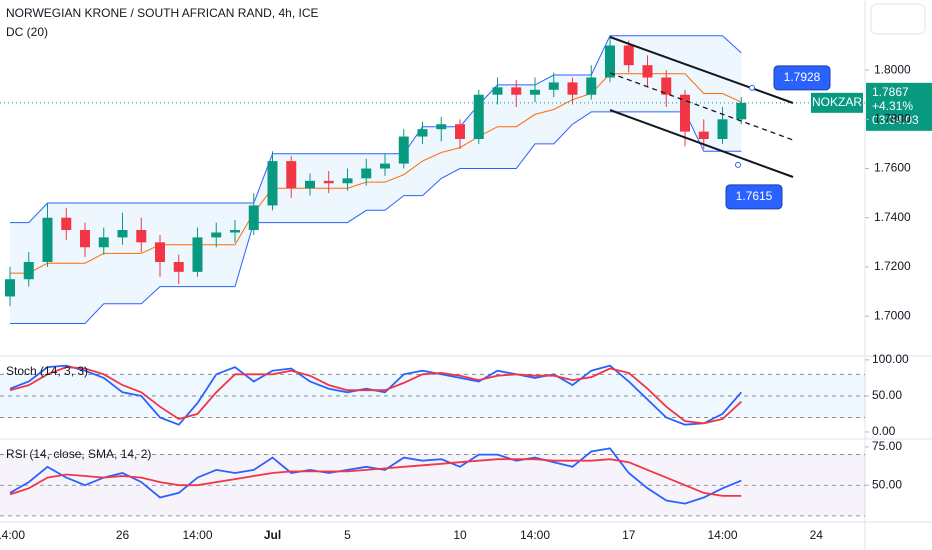 The width and height of the screenshot is (932, 550). I want to click on y-tick-label: 75.00, so click(887, 446).